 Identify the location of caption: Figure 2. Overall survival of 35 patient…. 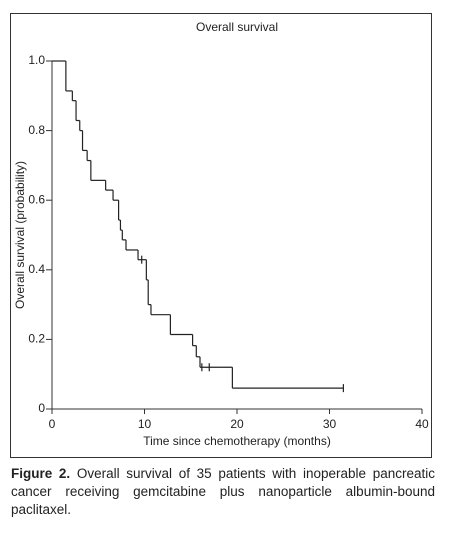
(223, 492).